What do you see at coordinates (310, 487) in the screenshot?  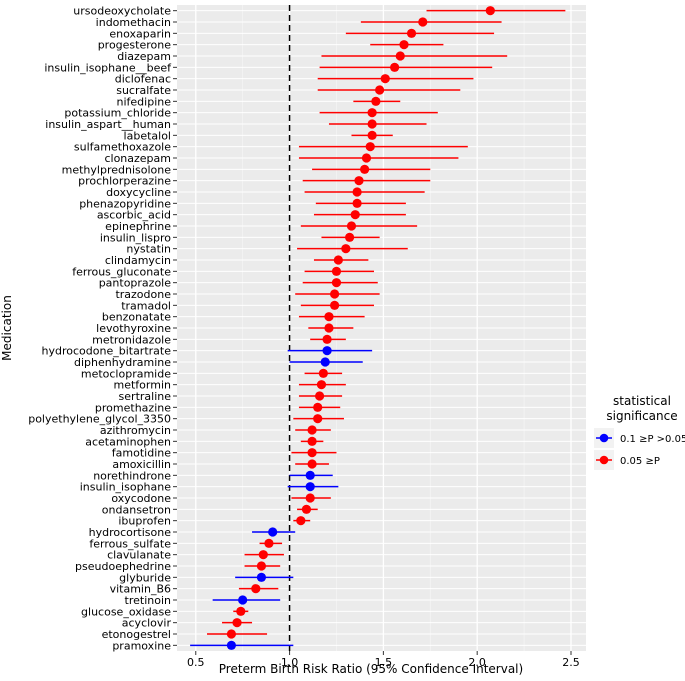 I see `estimate-point-insulin_isophane` at bounding box center [310, 487].